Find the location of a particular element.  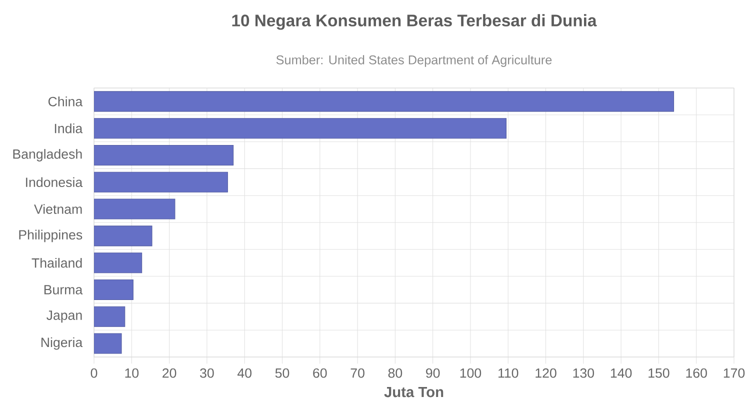

y-tick-label: India is located at coordinates (68, 128).